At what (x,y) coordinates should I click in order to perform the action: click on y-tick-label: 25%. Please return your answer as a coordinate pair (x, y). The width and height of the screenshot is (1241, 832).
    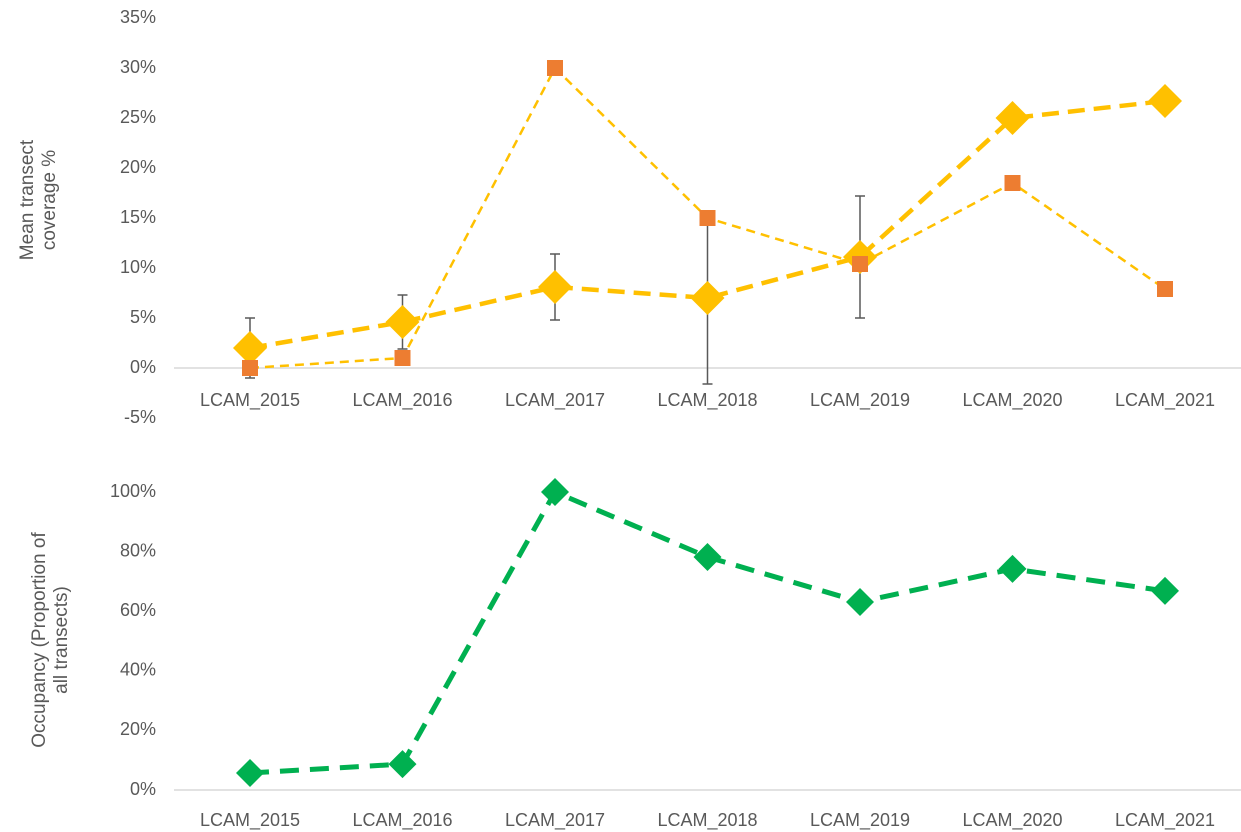
    Looking at the image, I should click on (138, 117).